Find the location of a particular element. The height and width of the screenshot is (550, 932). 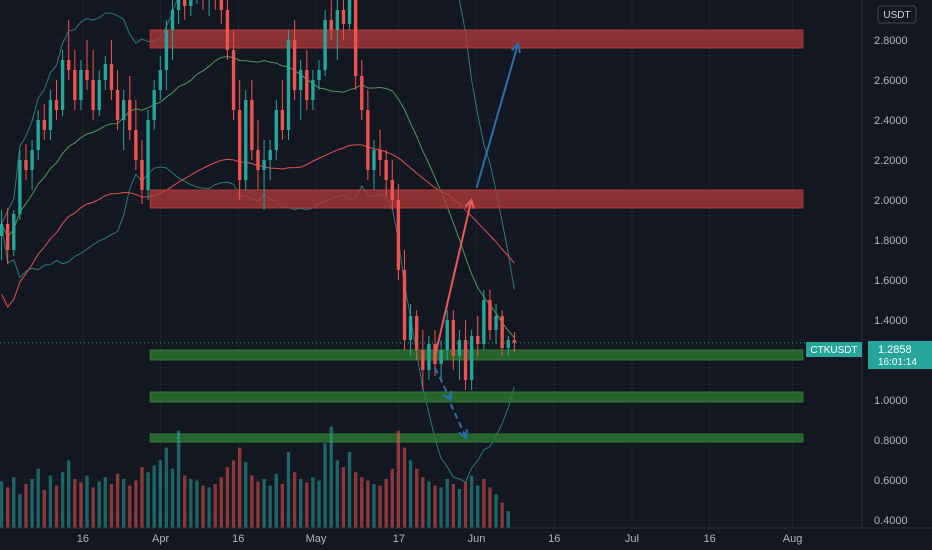

y-tick-label: 1.0000 is located at coordinates (891, 401).